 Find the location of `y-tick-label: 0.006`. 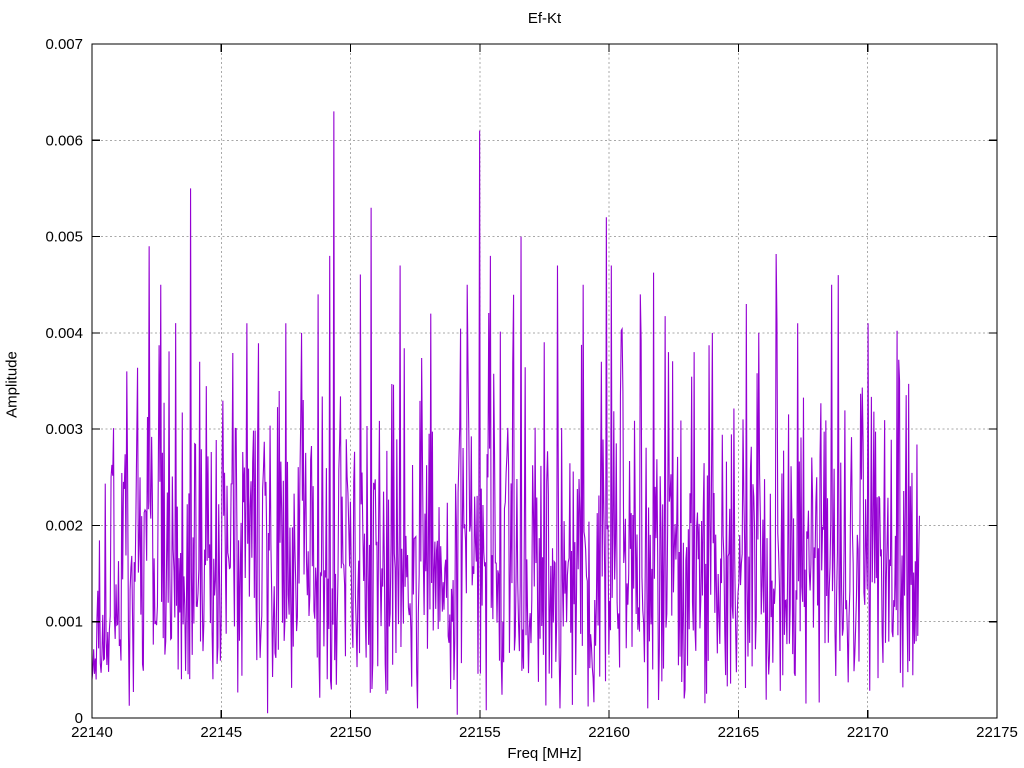

y-tick-label: 0.006 is located at coordinates (64, 140).